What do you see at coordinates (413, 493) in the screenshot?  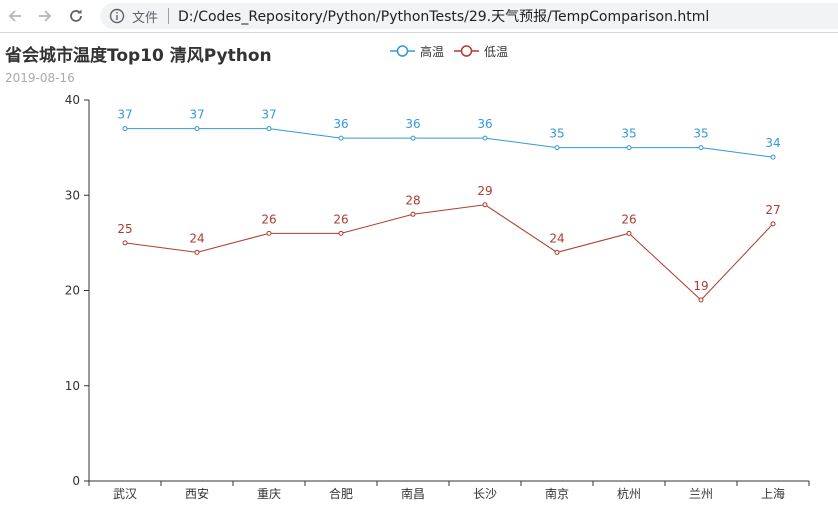 I see `x-tick-label: 南昌` at bounding box center [413, 493].